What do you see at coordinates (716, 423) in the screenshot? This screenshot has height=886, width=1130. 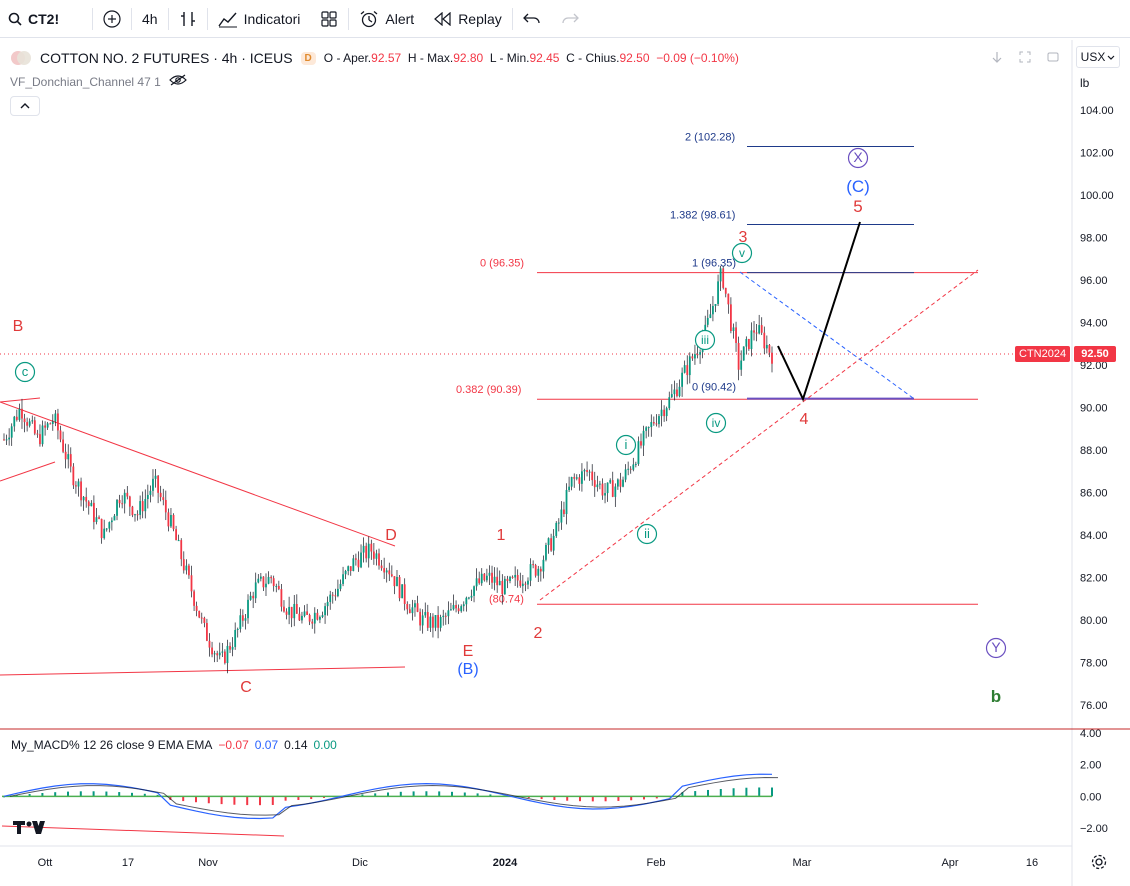 I see `wave-label: iv` at bounding box center [716, 423].